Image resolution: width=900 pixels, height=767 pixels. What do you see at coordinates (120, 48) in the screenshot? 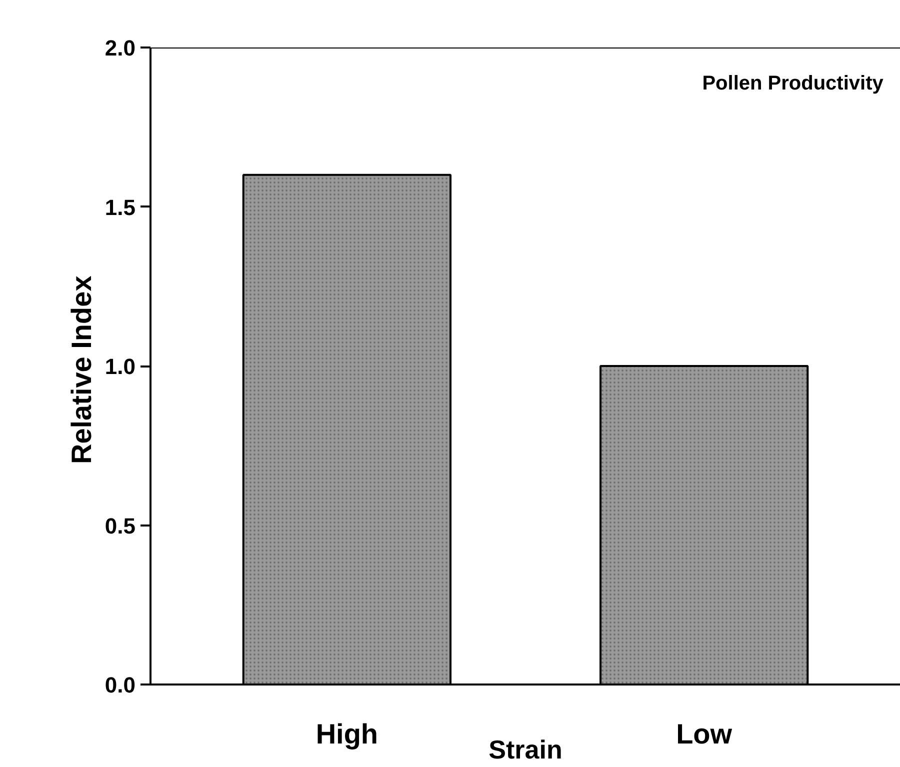
I see `y-tick-label: 2.0` at bounding box center [120, 48].